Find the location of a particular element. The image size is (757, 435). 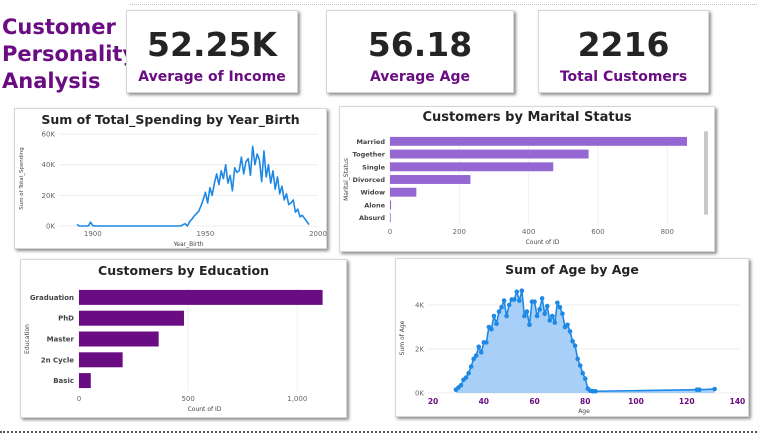

marital-chart-title: Customers by Marital Status is located at coordinates (527, 117).